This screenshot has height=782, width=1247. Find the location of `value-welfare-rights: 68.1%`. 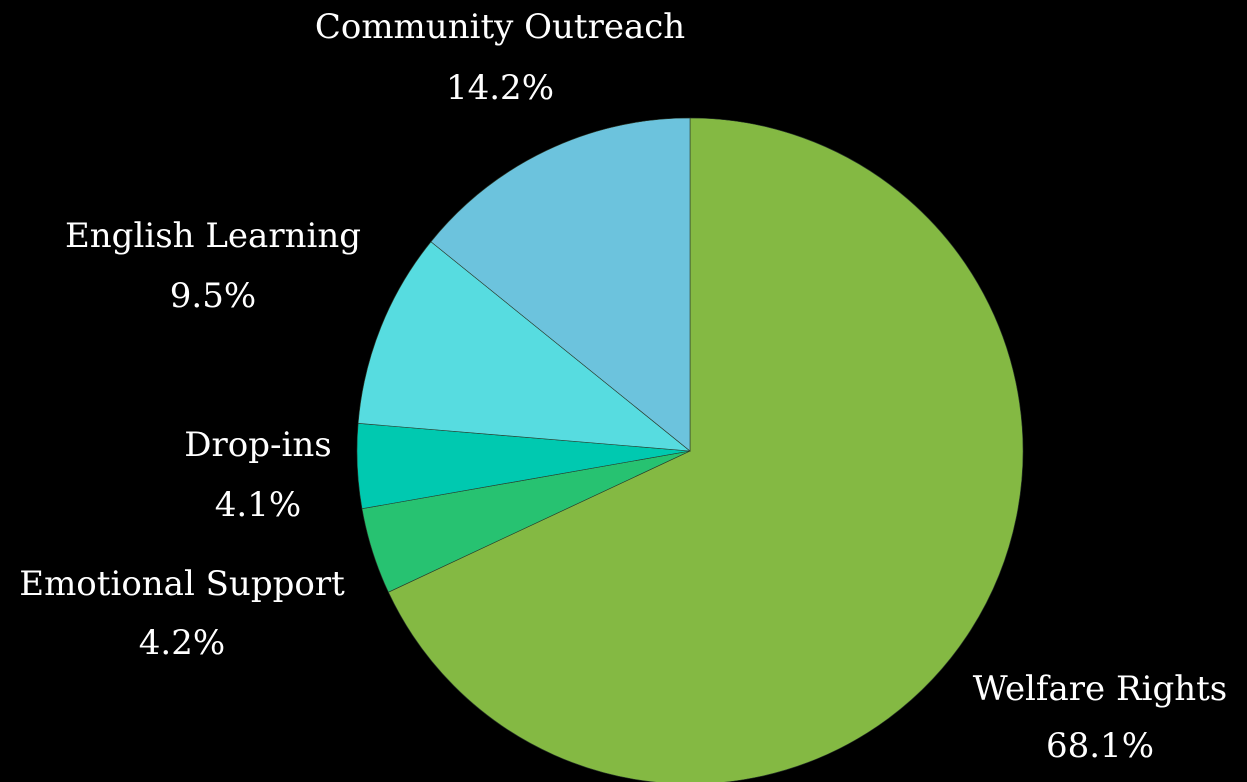

value-welfare-rights: 68.1% is located at coordinates (1100, 746).